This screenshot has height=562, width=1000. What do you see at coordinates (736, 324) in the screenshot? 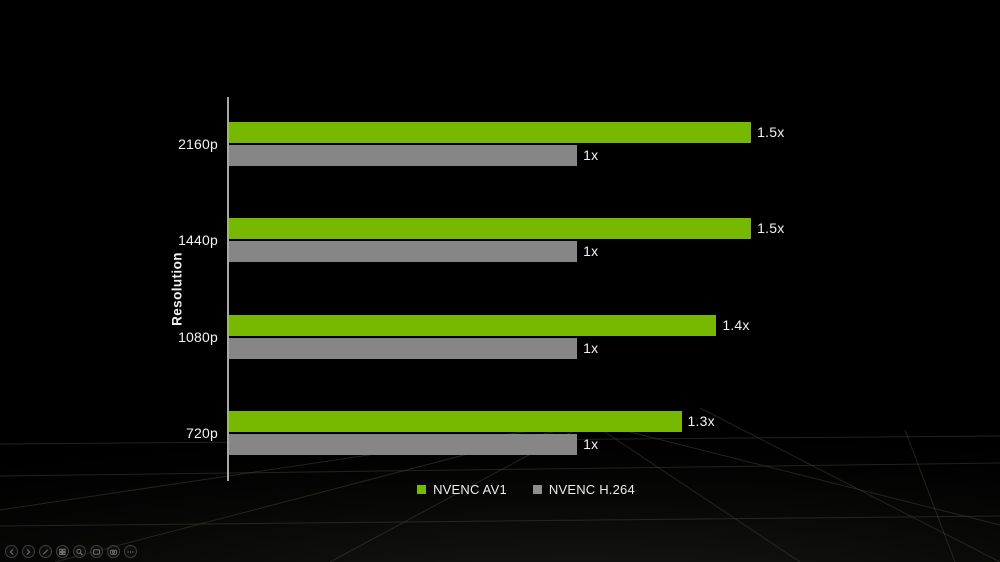
I see `bar-value-label: 1.4x` at bounding box center [736, 324].